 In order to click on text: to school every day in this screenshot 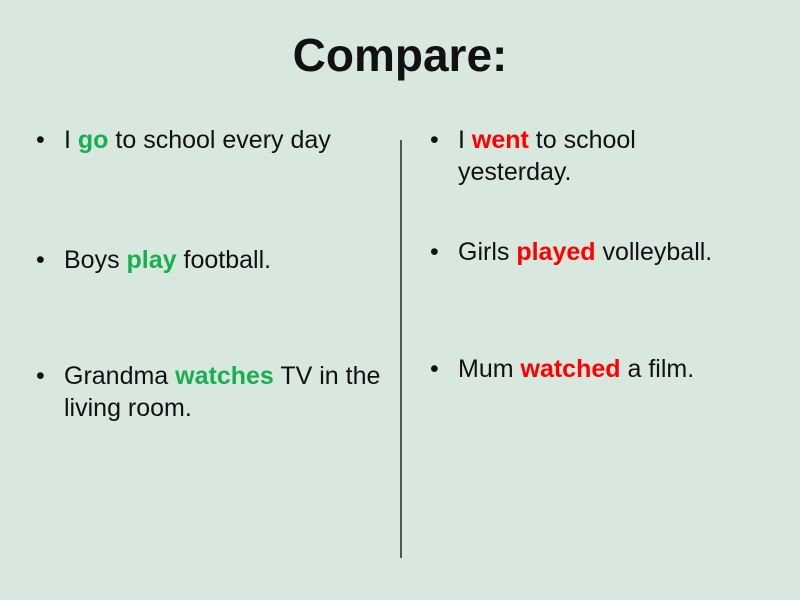, I will do `click(219, 140)`.